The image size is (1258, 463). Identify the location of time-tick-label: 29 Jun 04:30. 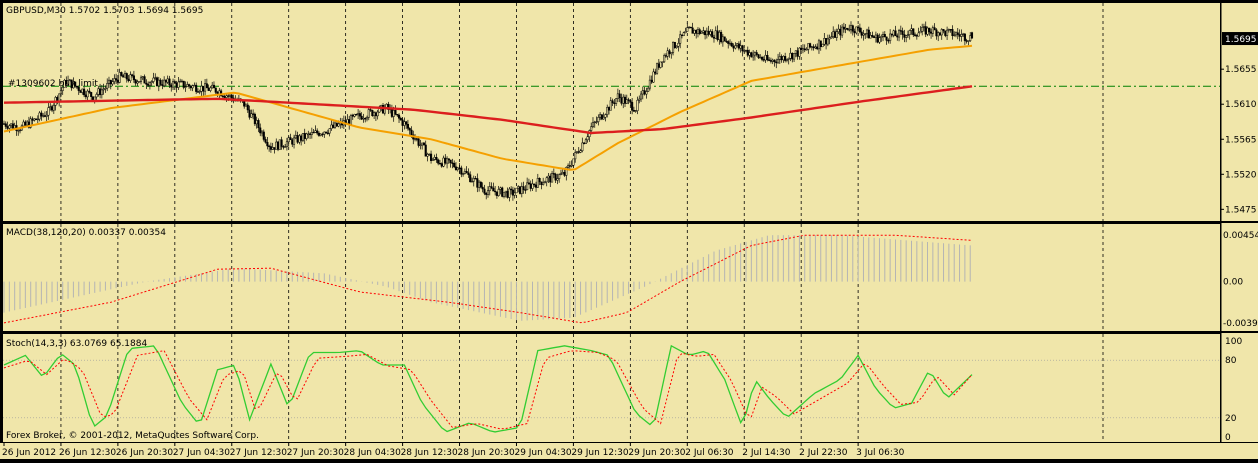
(542, 453).